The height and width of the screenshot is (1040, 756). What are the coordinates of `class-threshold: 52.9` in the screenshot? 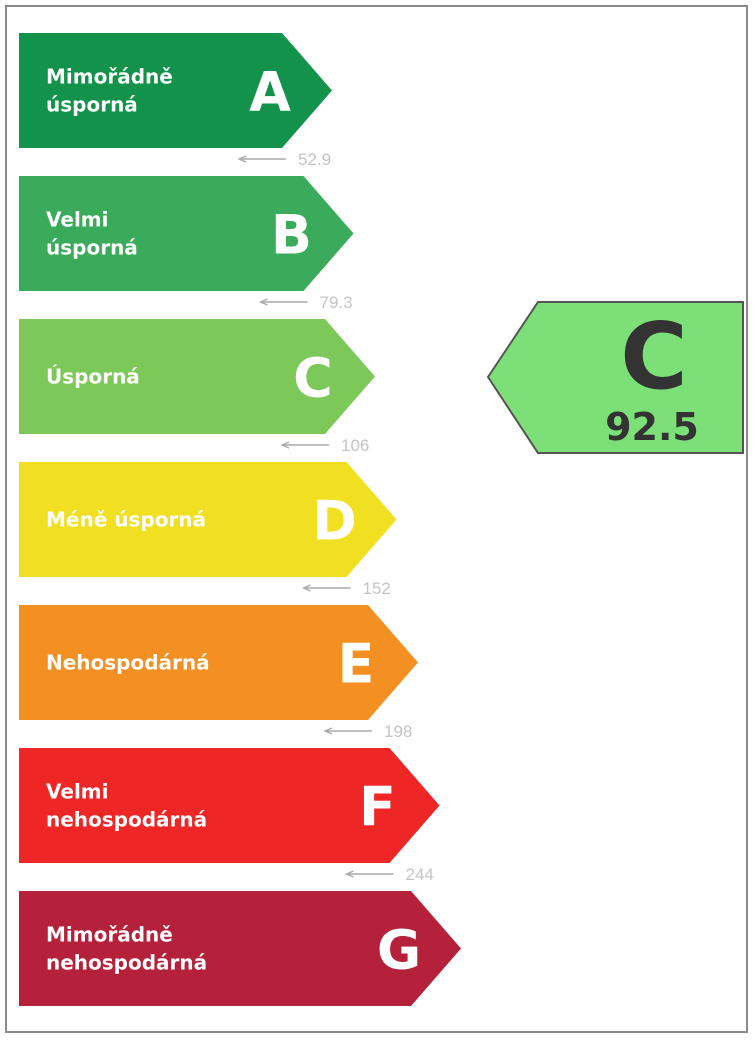 It's located at (314, 159).